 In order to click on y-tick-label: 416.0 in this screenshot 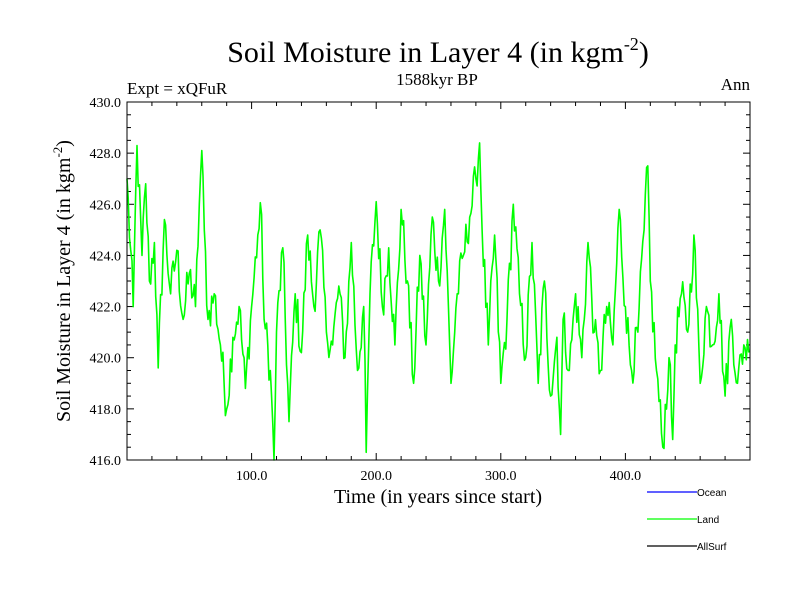, I will do `click(106, 461)`.